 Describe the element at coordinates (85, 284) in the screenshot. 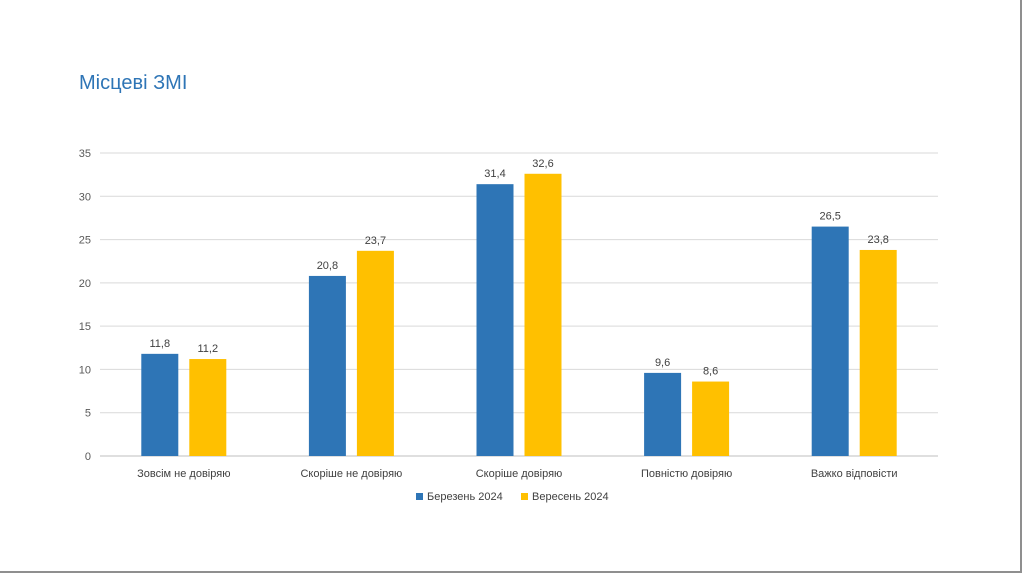

I see `y-tick-label: 20` at that location.